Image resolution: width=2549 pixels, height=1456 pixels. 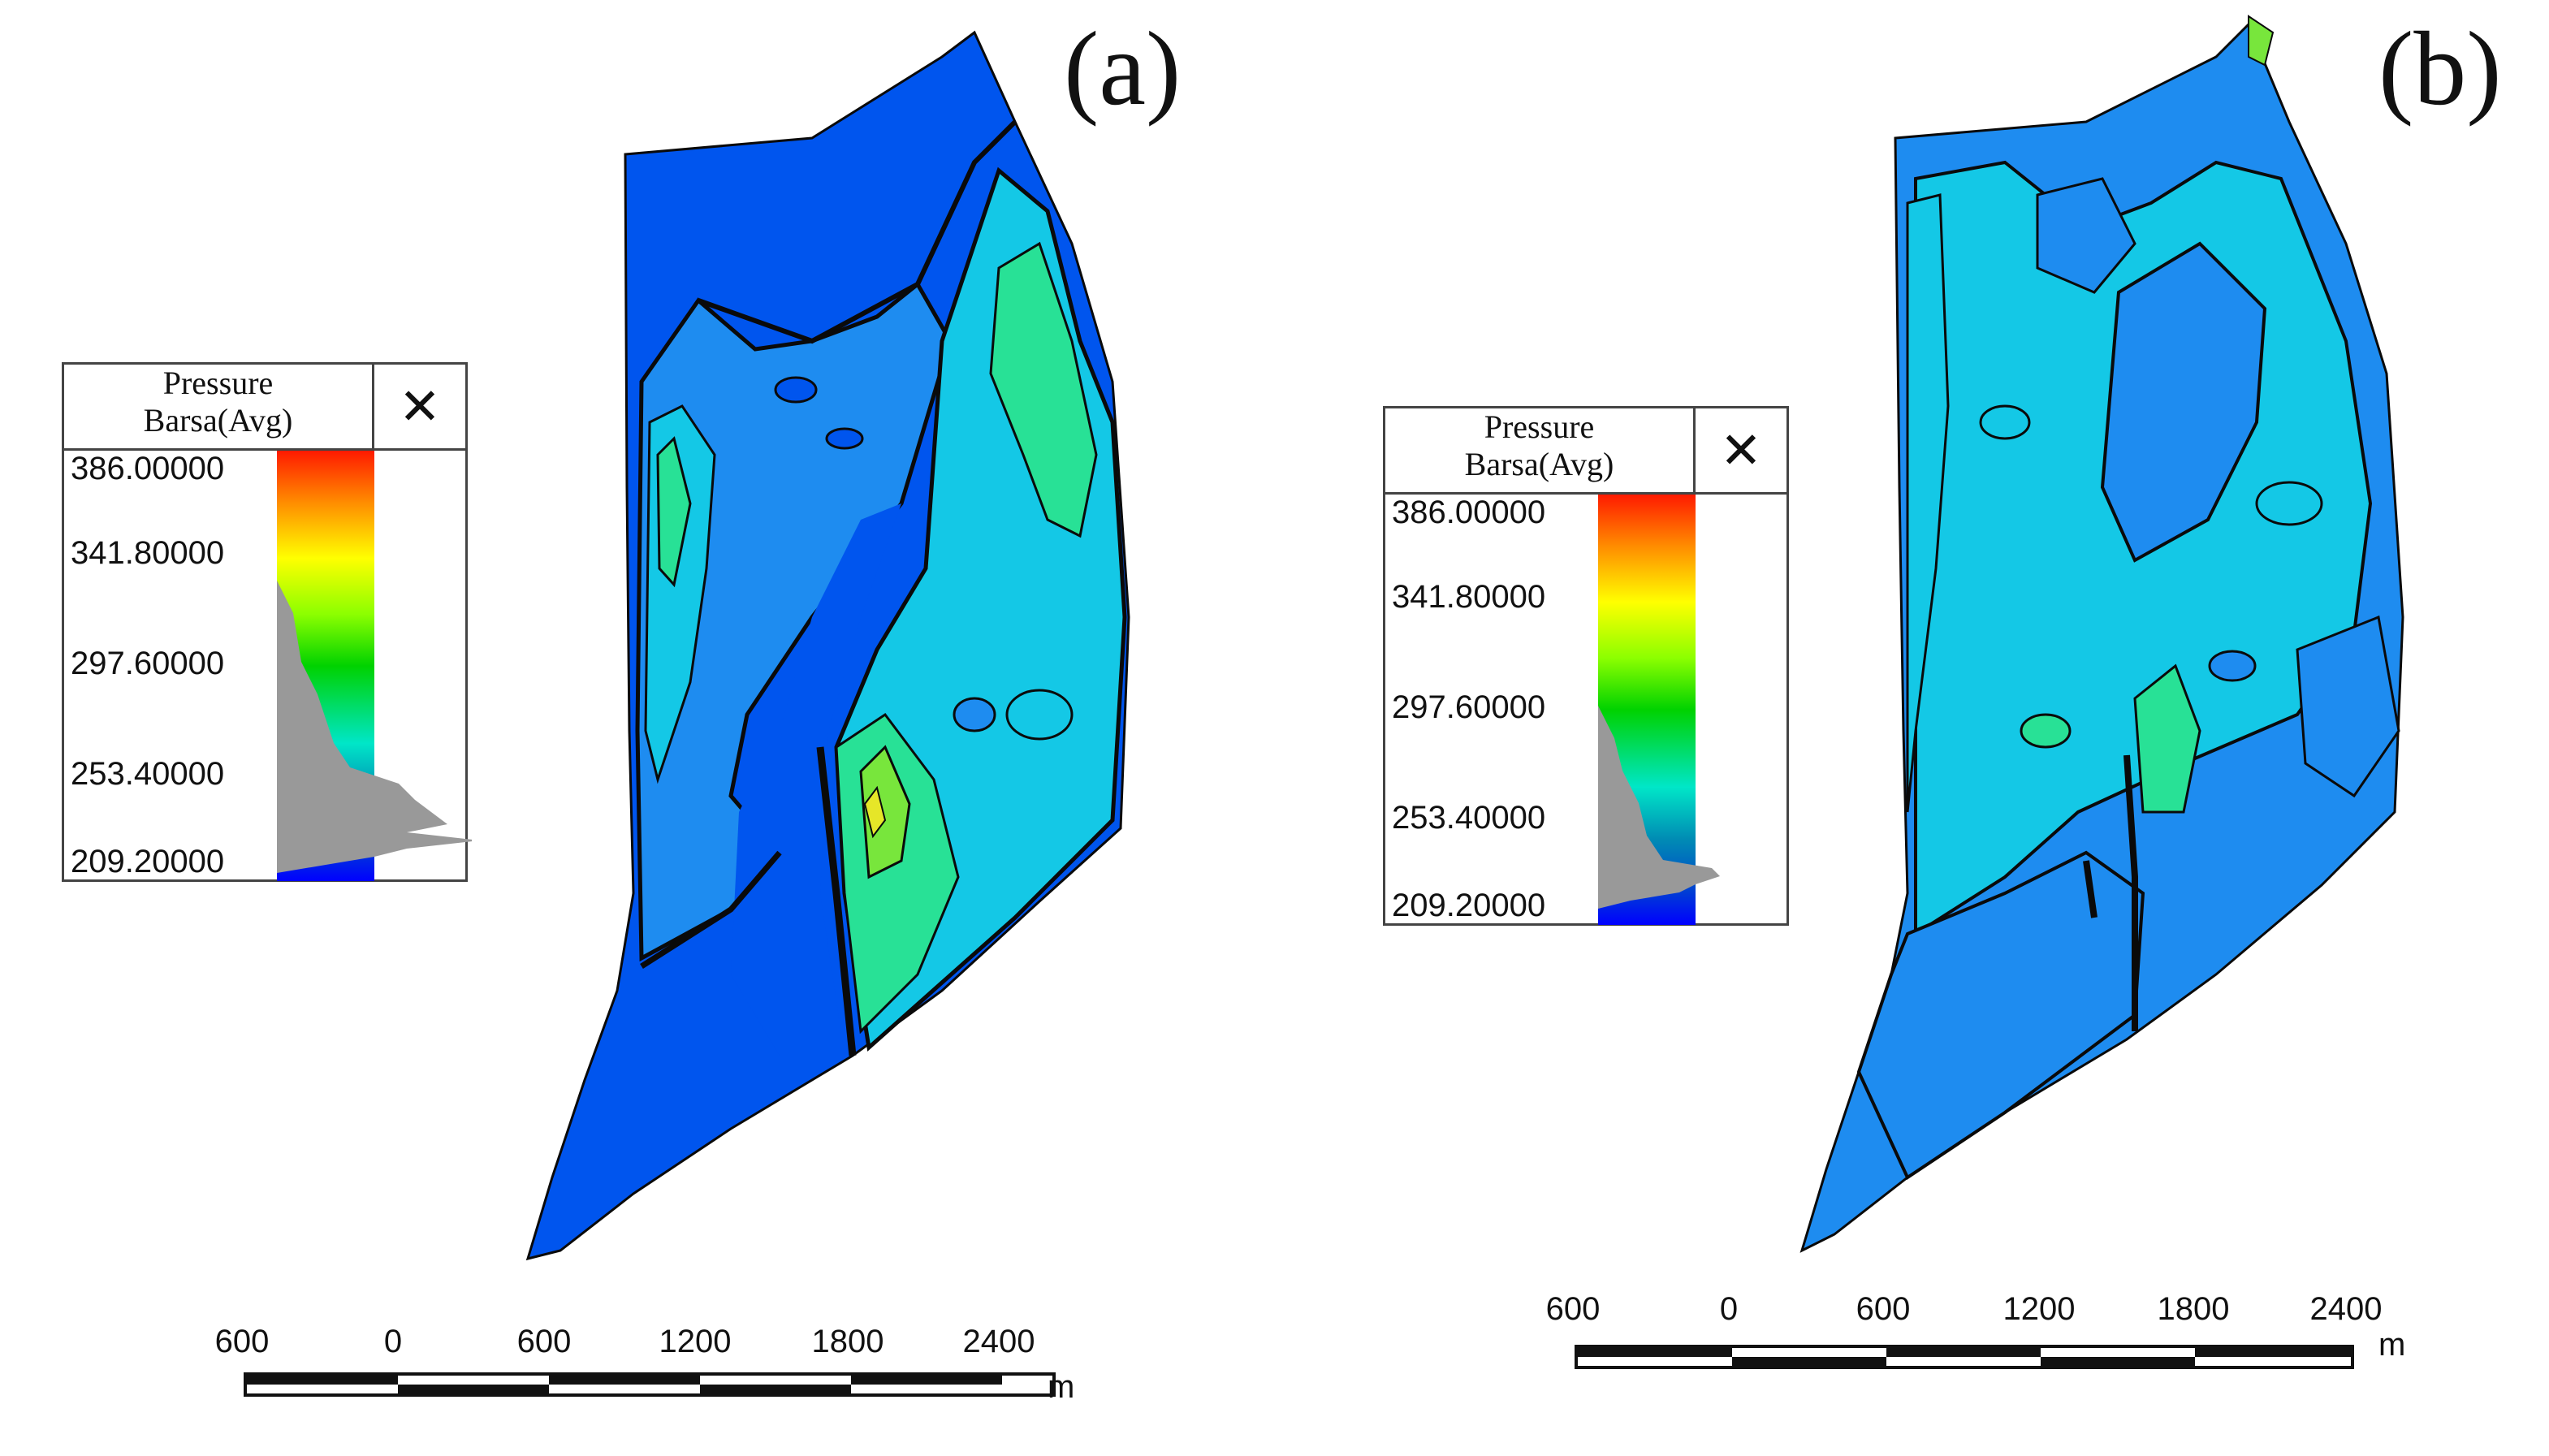 I want to click on high-pressure-zone, so click(x=885, y=812).